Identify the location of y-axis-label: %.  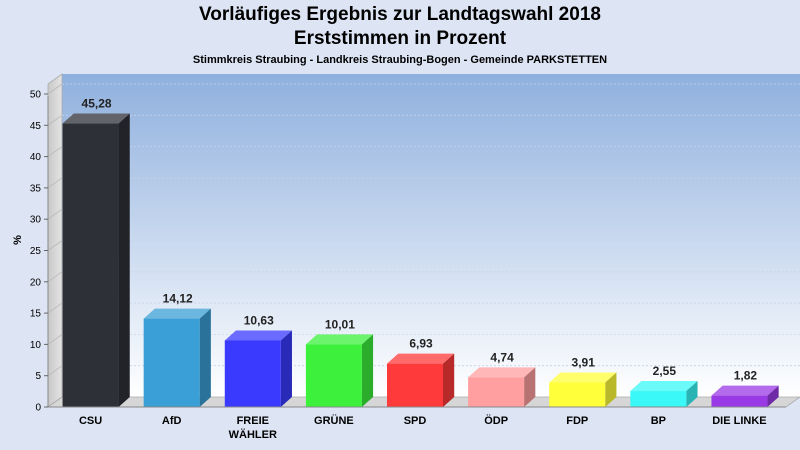
(18, 240).